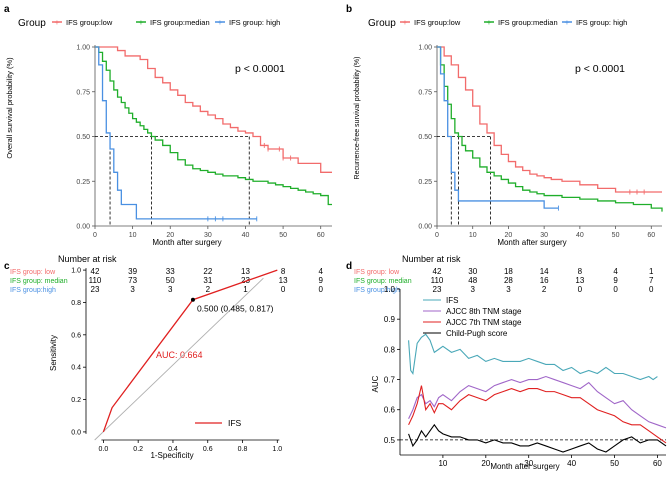  Describe the element at coordinates (7, 9) in the screenshot. I see `panel-a-letter: a` at that location.